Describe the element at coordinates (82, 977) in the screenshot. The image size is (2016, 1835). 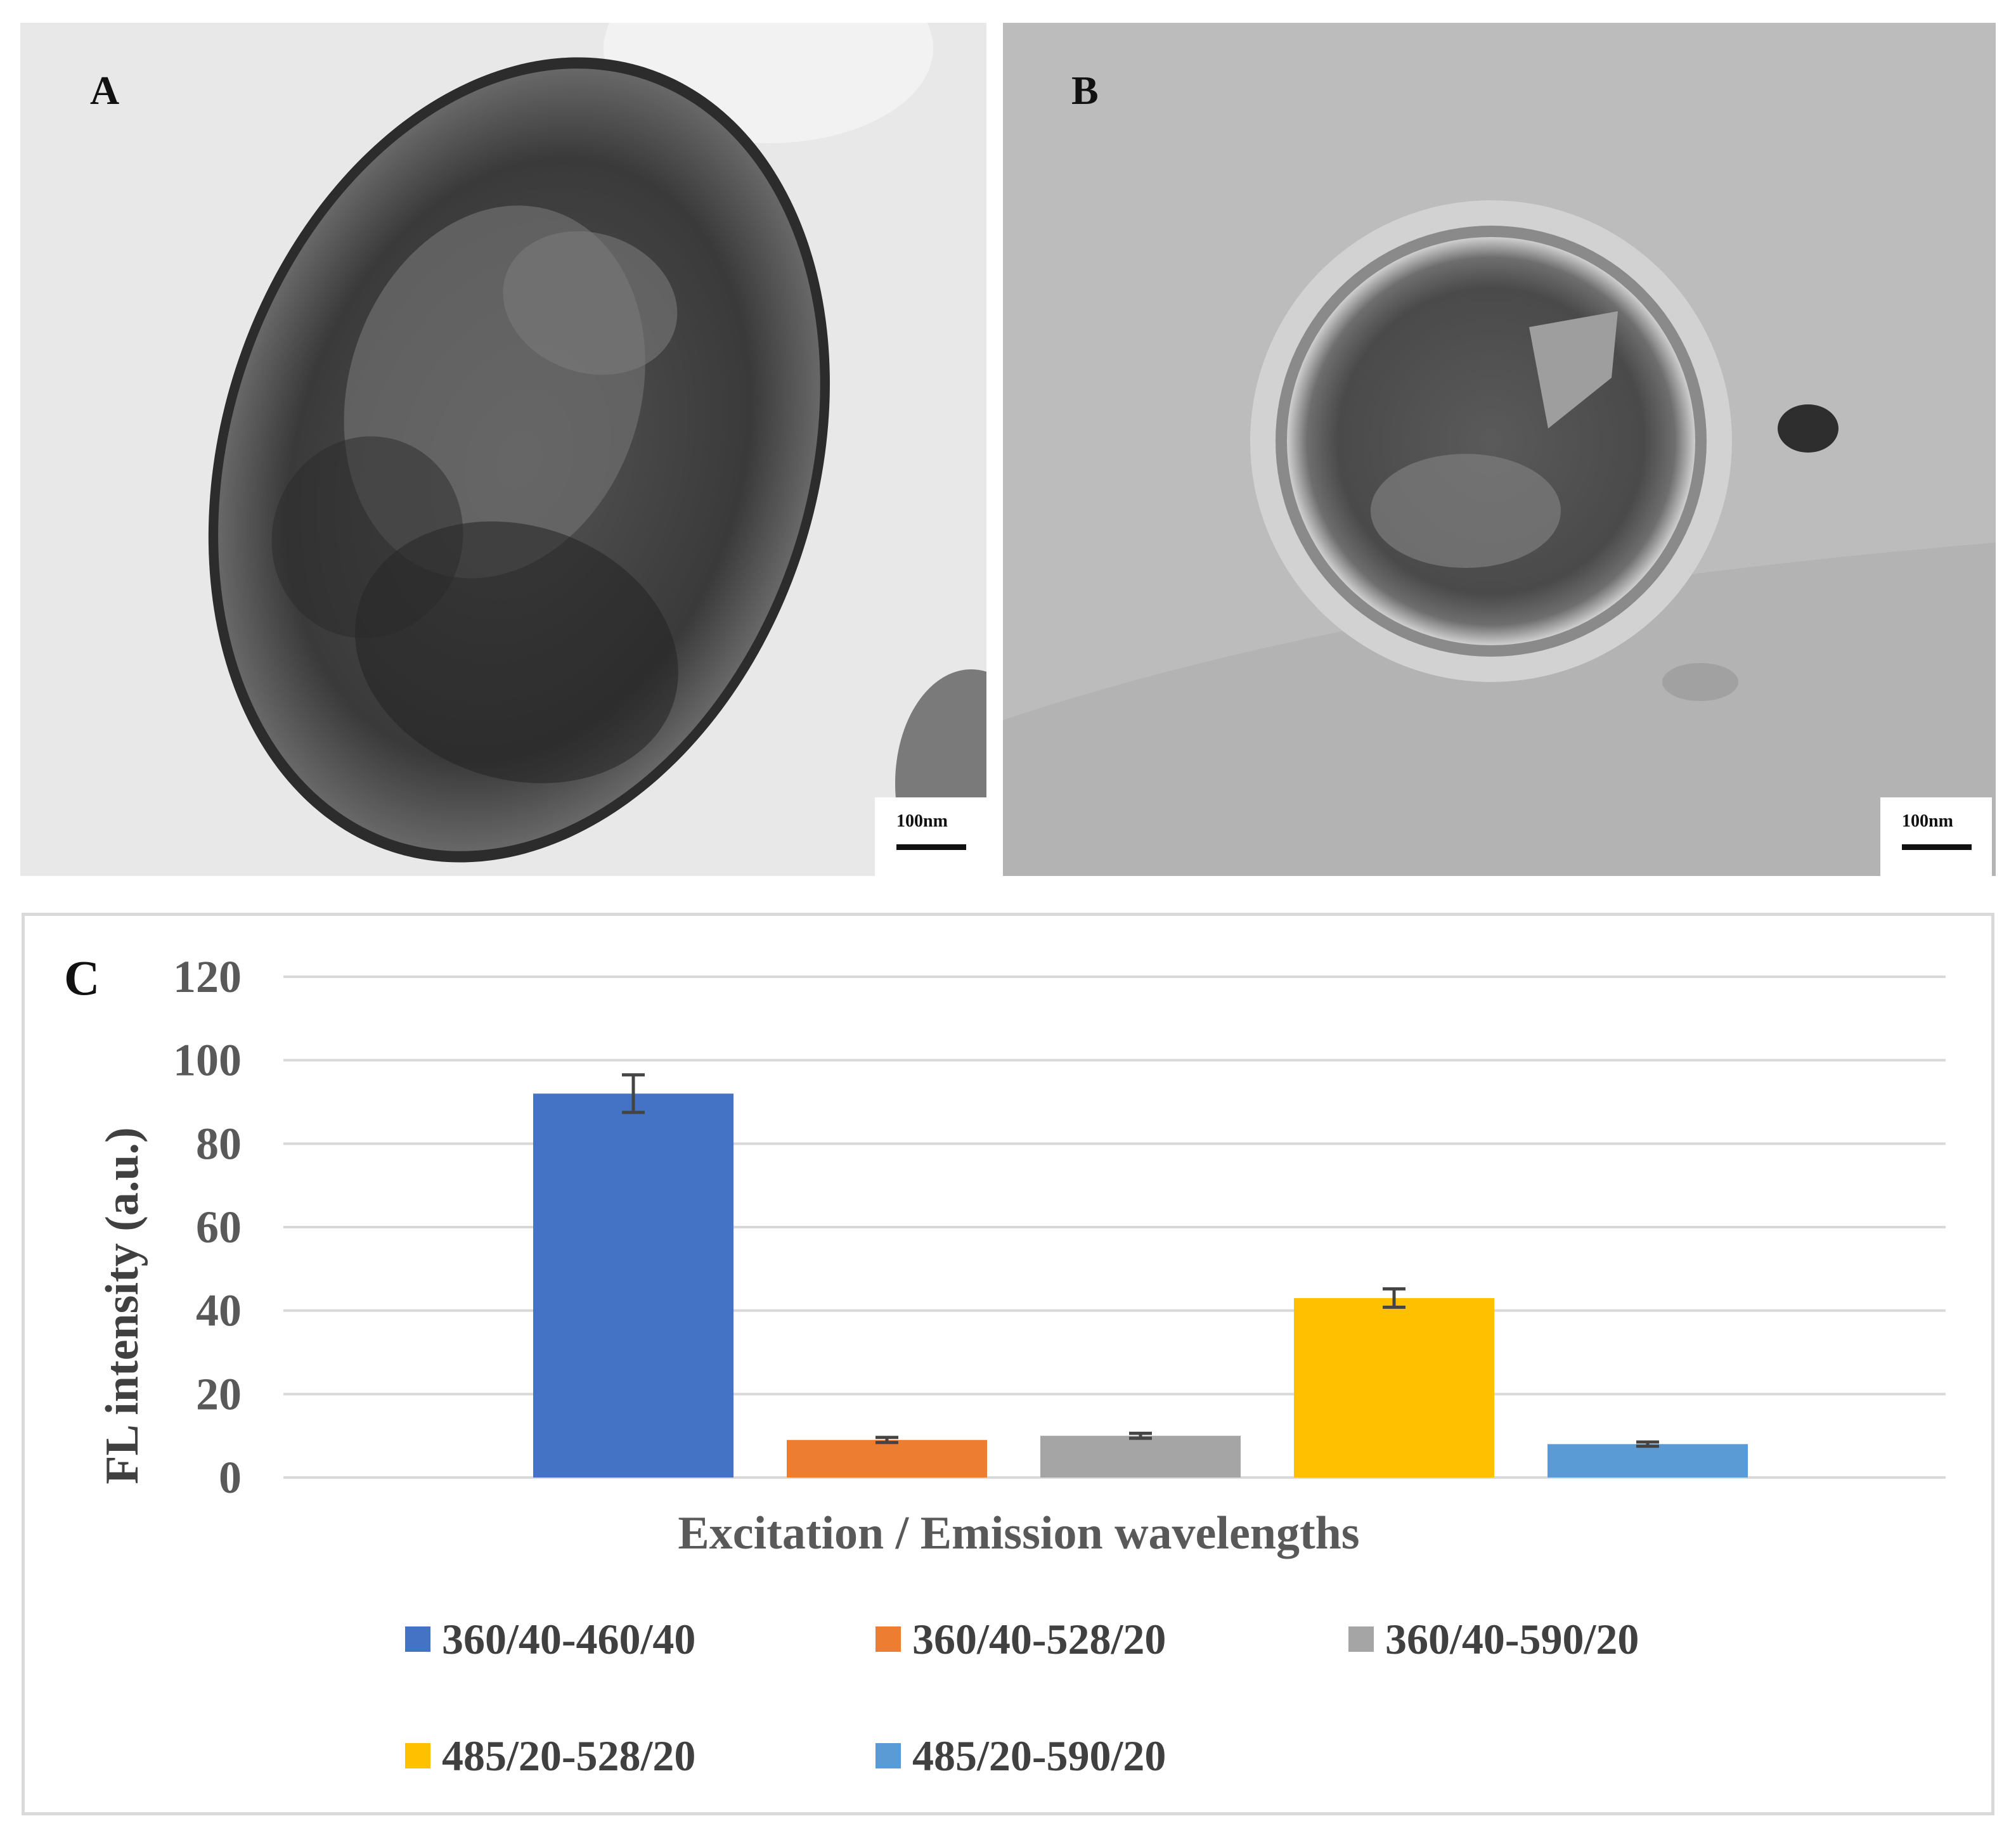
I see `panel-label-c: C` at that location.